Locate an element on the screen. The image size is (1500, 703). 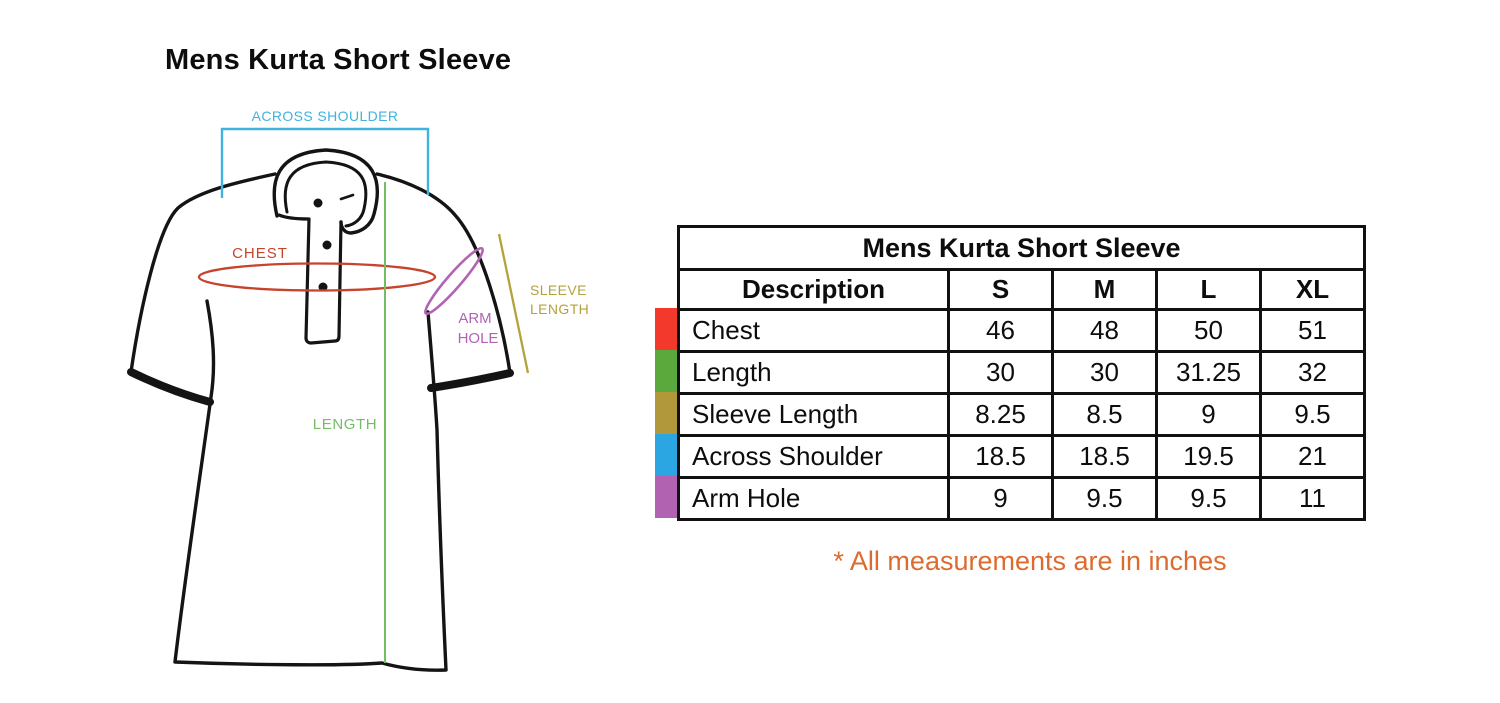
cell-value: 8.5 is located at coordinates (1104, 414).